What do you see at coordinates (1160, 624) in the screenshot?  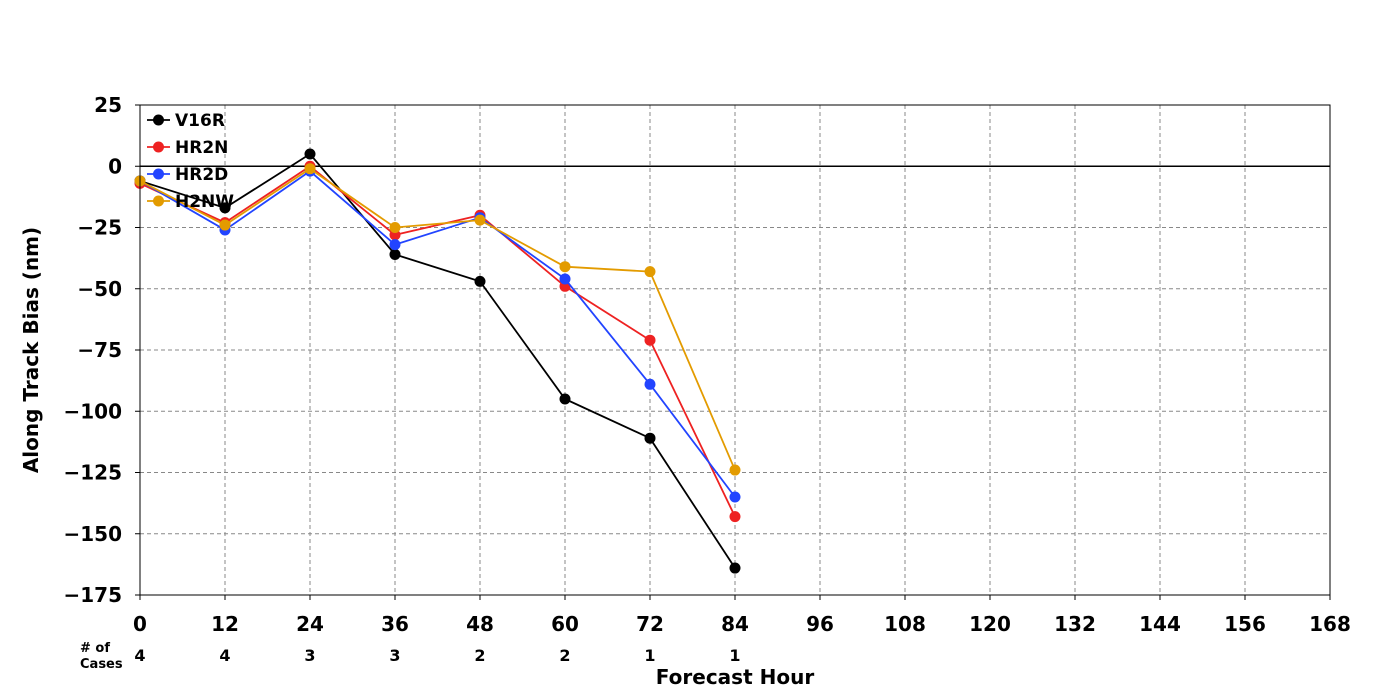 I see `x-tick-label: 144` at bounding box center [1160, 624].